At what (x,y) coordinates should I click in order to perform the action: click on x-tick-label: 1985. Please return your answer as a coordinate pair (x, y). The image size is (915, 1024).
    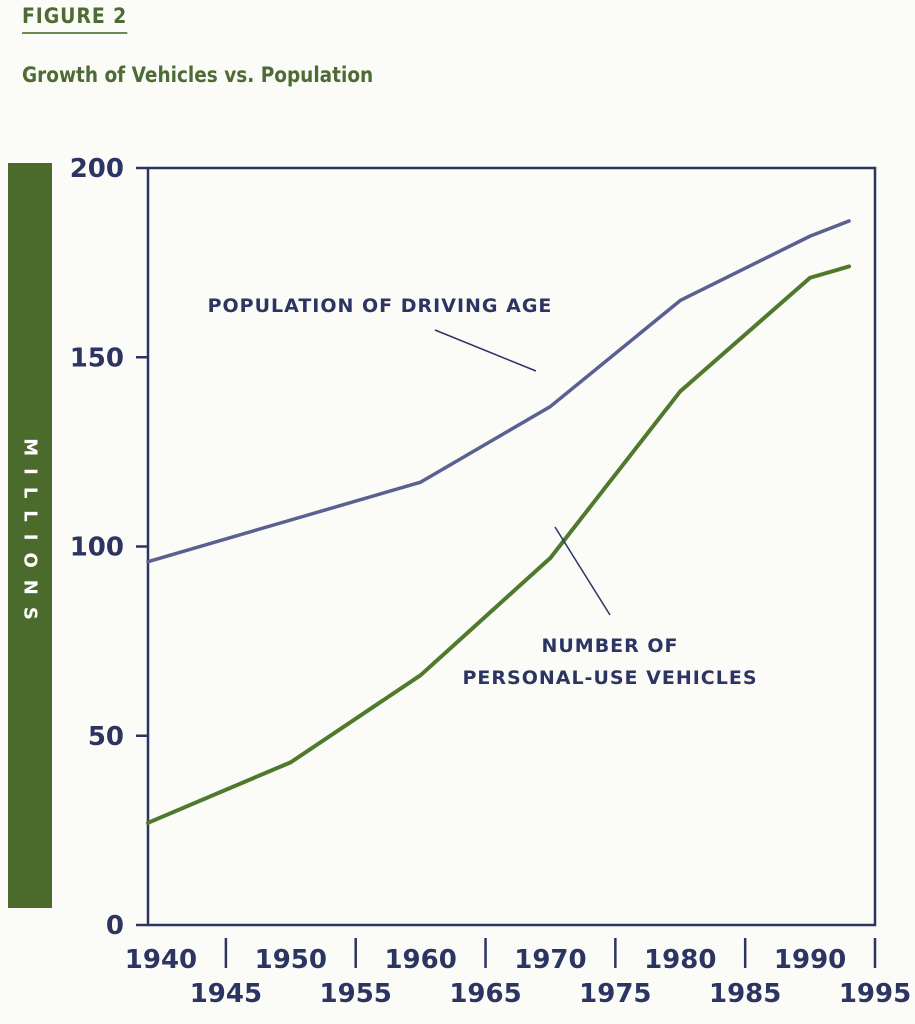
    Looking at the image, I should click on (745, 994).